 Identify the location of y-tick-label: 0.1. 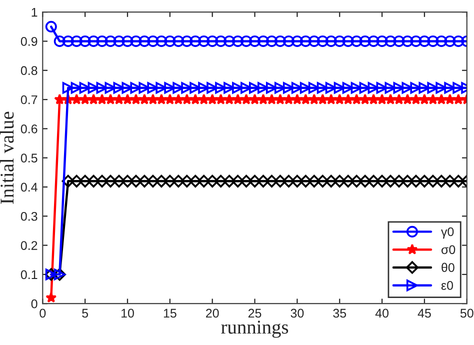
(29, 275).